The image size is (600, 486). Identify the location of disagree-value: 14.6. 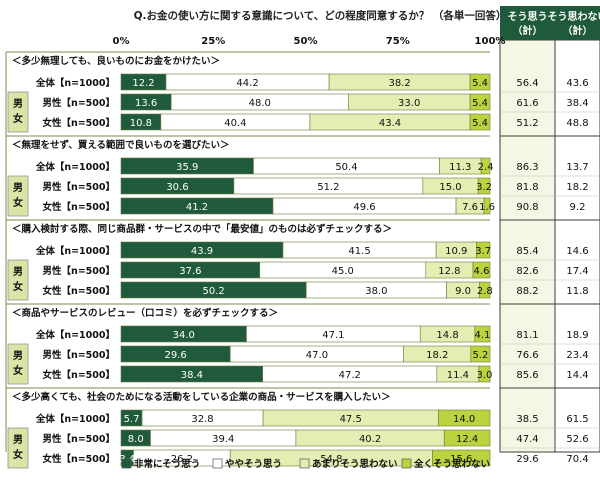
(577, 251).